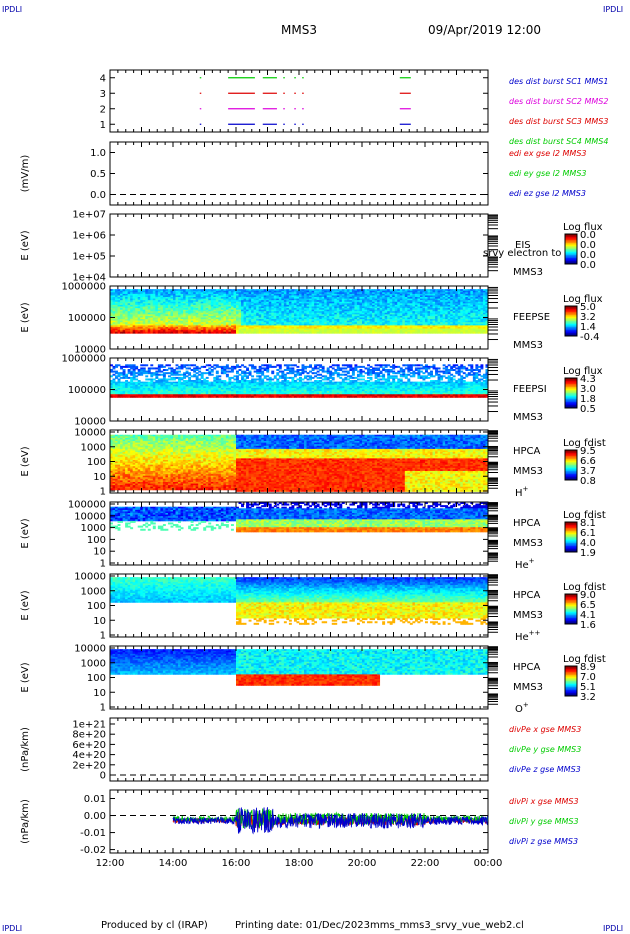 This screenshot has height=934, width=630. I want to click on y-tick-label: 1, so click(103, 125).